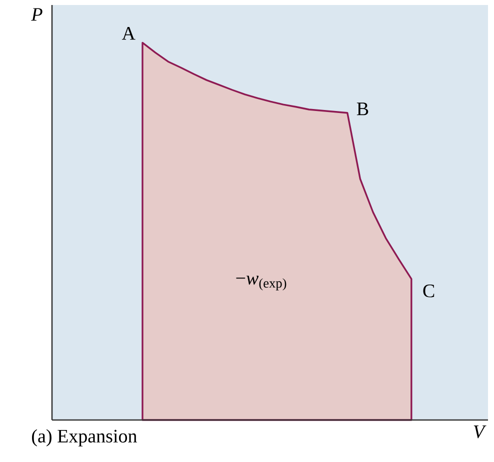 The image size is (494, 462). What do you see at coordinates (129, 33) in the screenshot?
I see `text: A` at bounding box center [129, 33].